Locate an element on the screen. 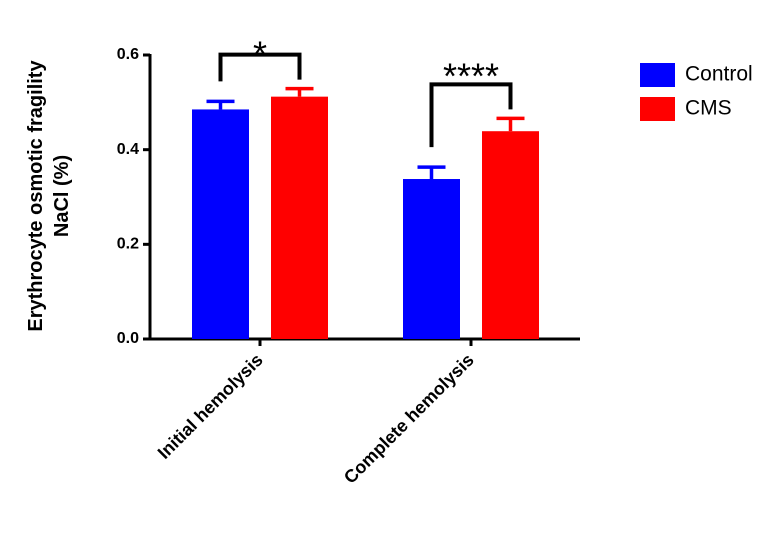  legend: Control CMS is located at coordinates (696, 92).